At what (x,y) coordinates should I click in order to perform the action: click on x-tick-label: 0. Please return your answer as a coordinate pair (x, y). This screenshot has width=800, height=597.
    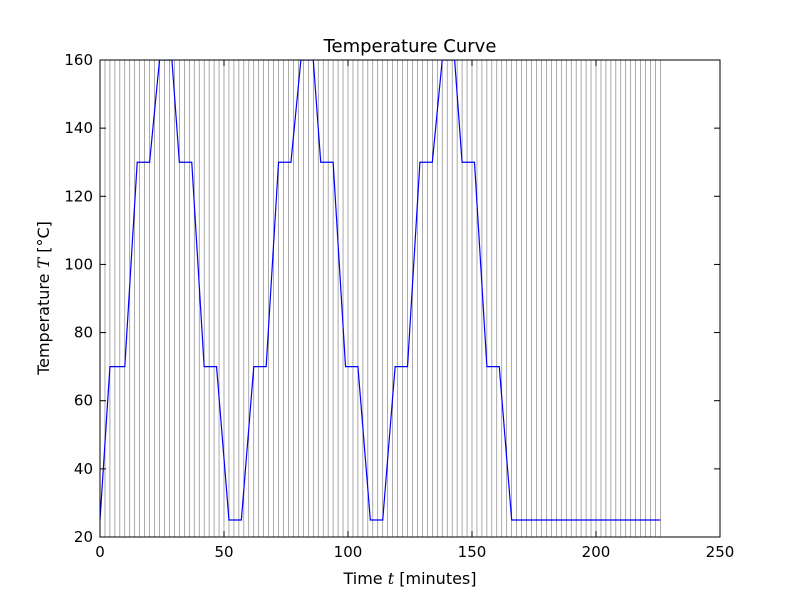
    Looking at the image, I should click on (100, 552).